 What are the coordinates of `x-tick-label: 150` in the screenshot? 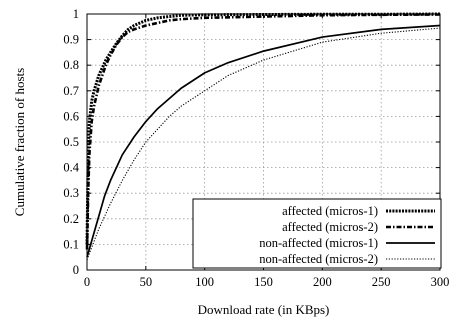 It's located at (263, 282).